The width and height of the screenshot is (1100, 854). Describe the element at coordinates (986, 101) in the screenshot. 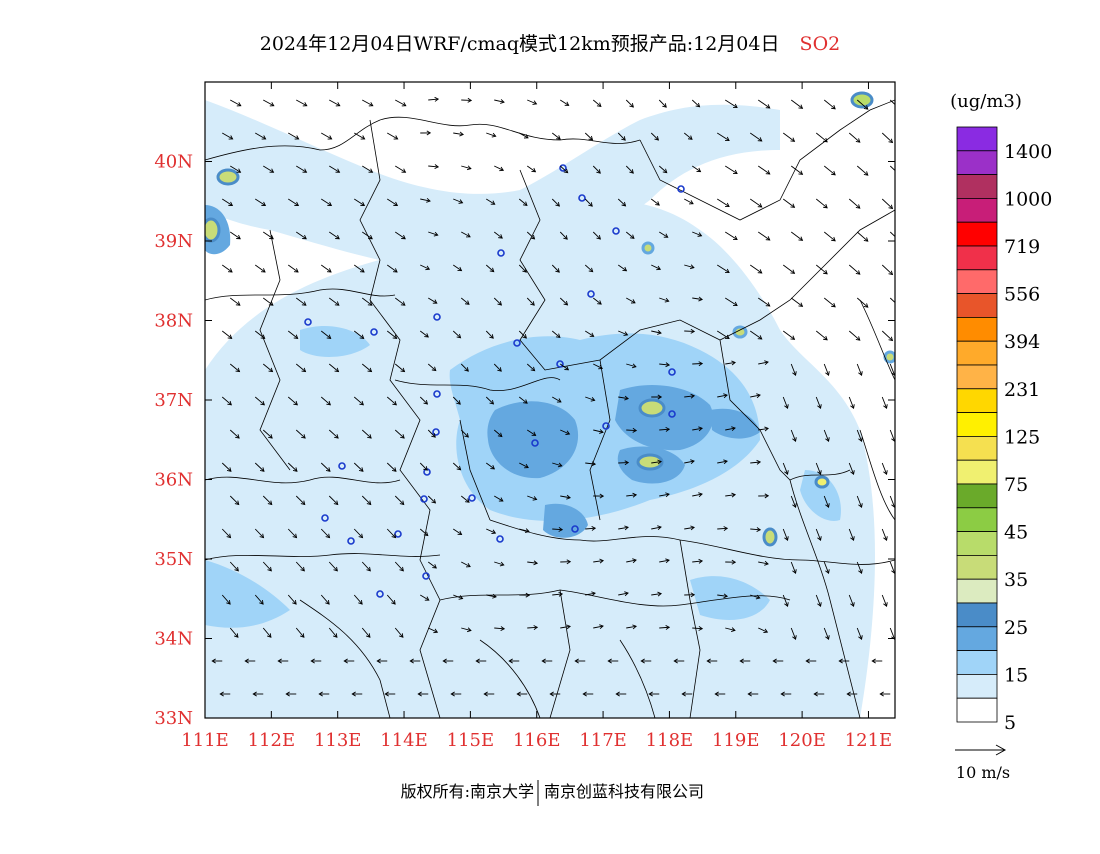

I see `legend-unit: (ug/m3)` at that location.